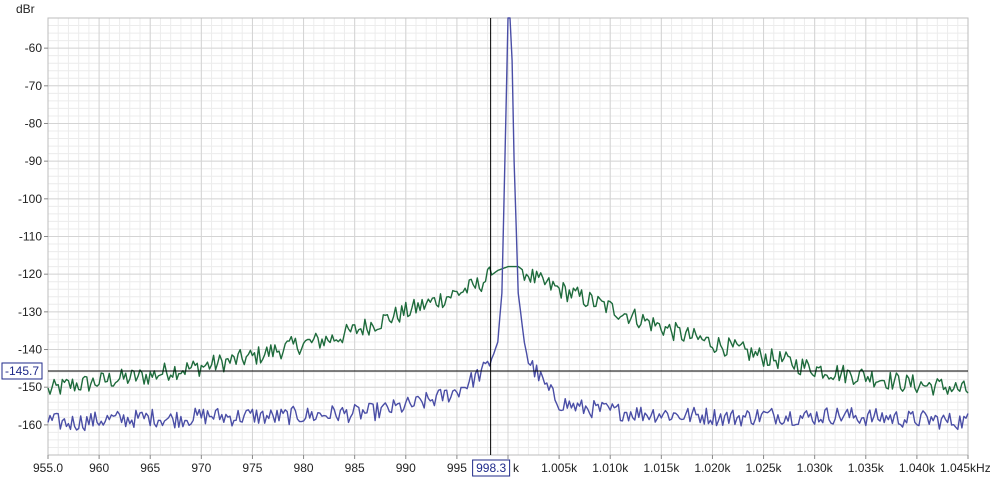  Describe the element at coordinates (34, 161) in the screenshot. I see `y-tick-label: -90` at that location.